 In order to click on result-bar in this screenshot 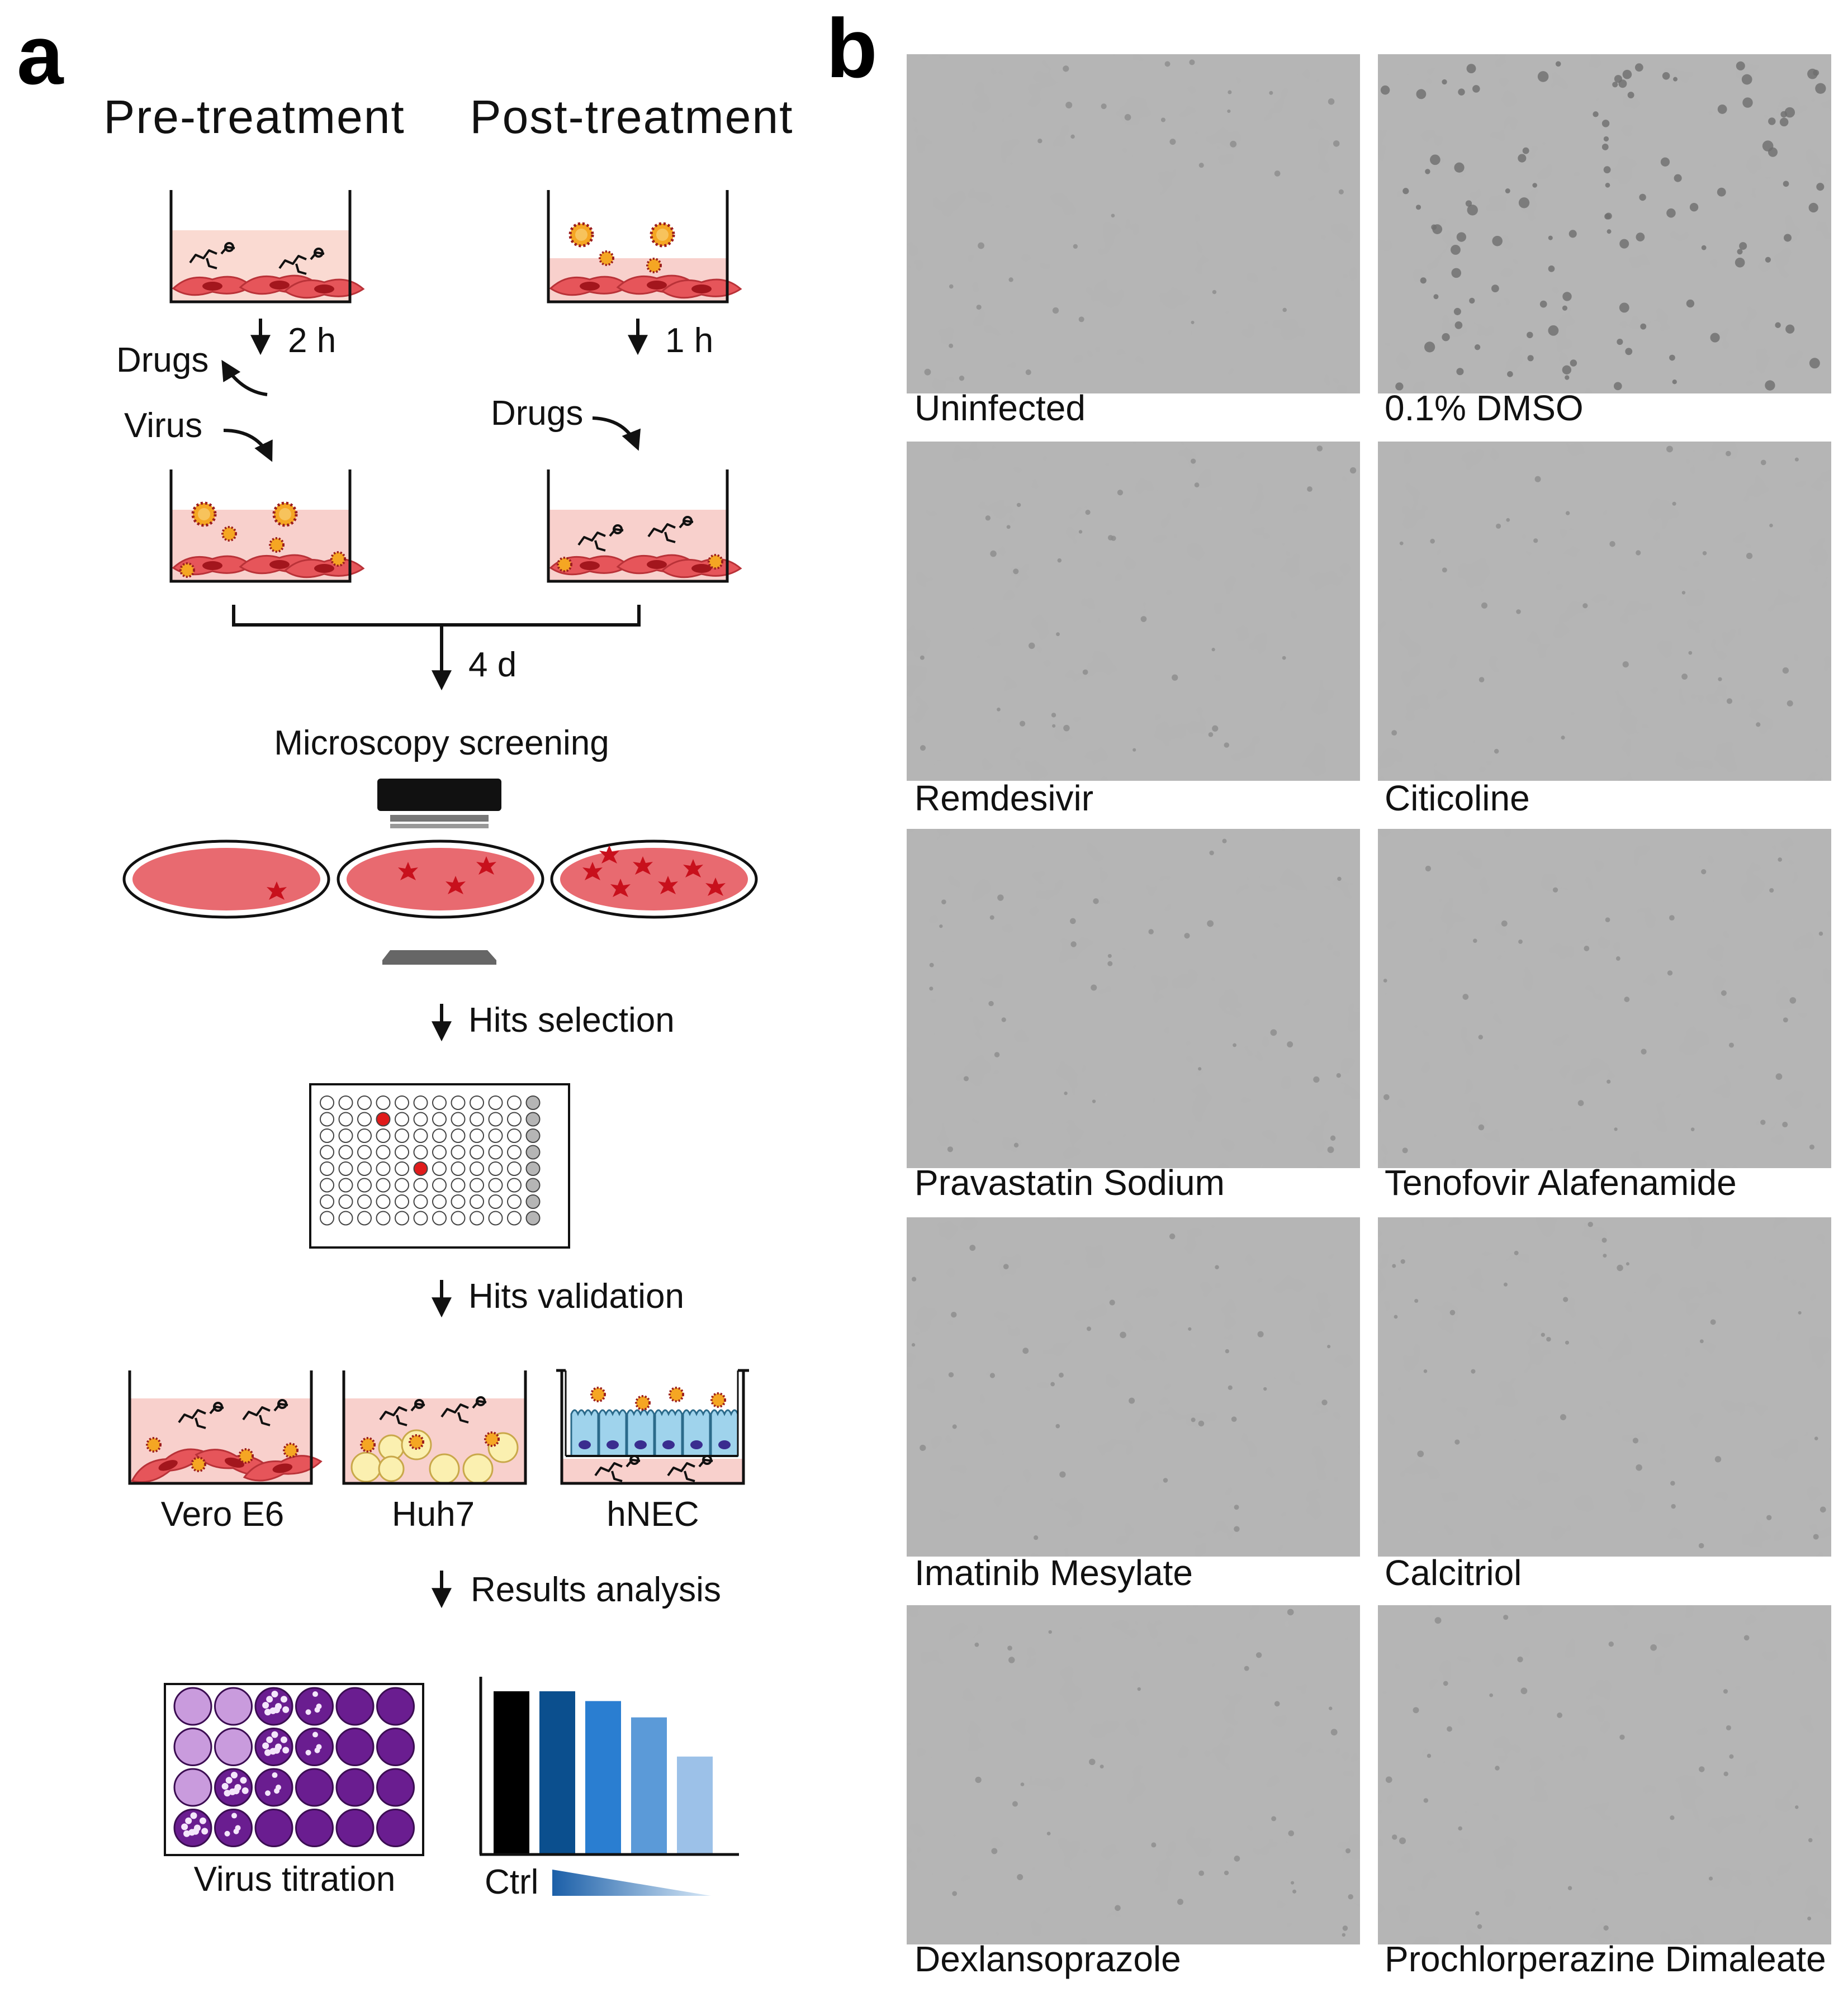, I will do `click(511, 1772)`.